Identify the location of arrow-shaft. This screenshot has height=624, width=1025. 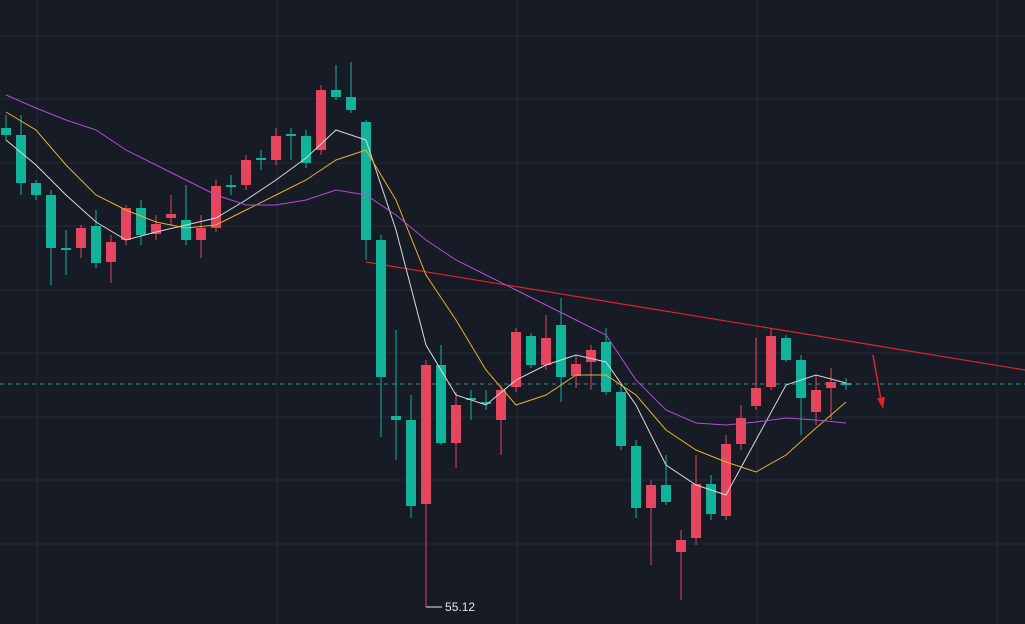
(877, 377).